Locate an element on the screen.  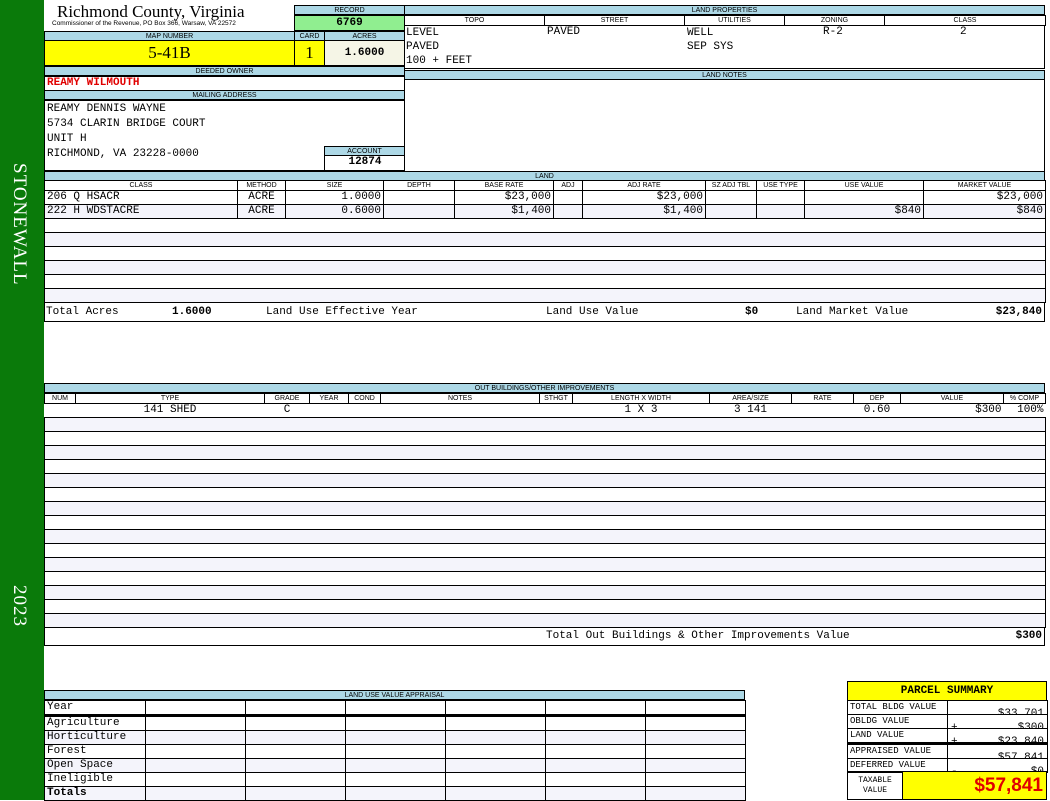
street-value: PAVED is located at coordinates (564, 32).